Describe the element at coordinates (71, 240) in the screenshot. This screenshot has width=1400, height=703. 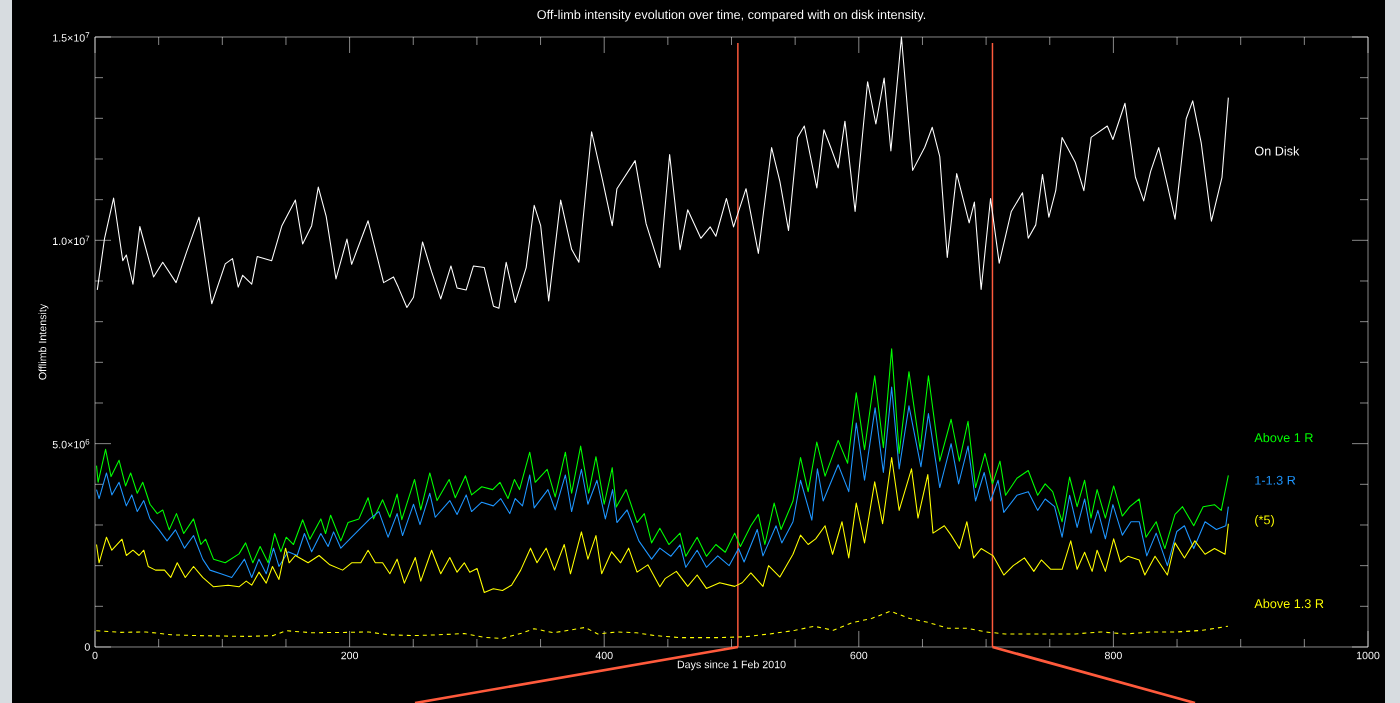
I see `y-tick-label: 1.0×10$^{7}$` at that location.